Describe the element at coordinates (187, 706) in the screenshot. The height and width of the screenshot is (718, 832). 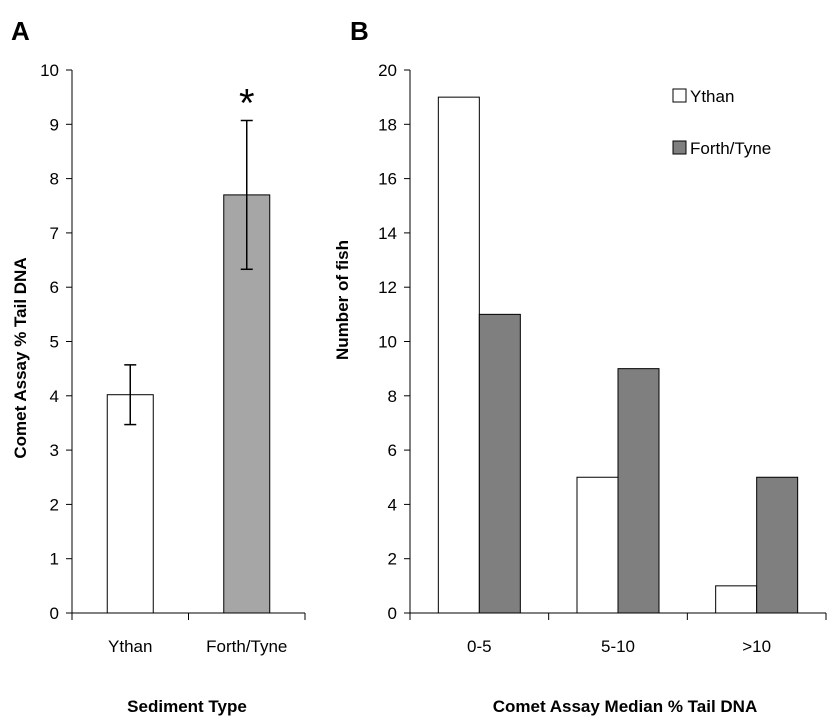
I see `panel-a-x-axis-title: Sediment Type` at that location.